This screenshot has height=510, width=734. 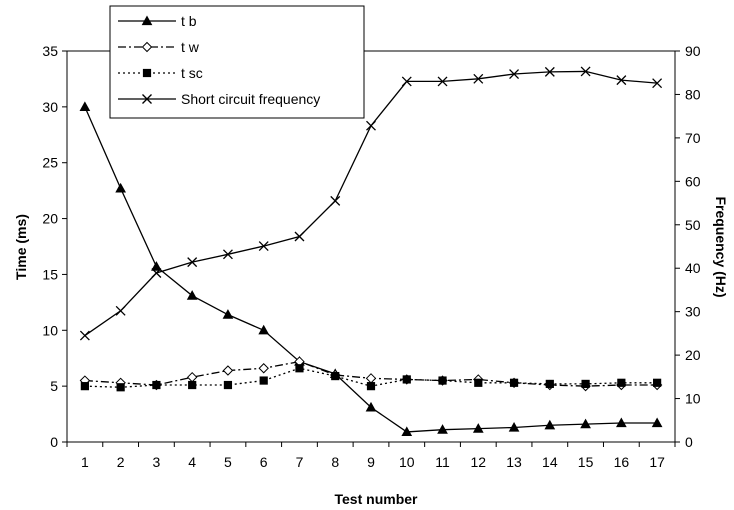 What do you see at coordinates (688, 246) in the screenshot?
I see `right-axis: 0 10 20 30 40 50 60 70 80 90` at bounding box center [688, 246].